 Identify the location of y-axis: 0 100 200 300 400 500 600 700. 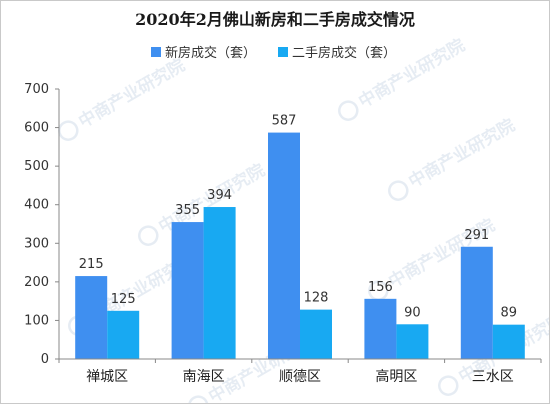
(42, 224).